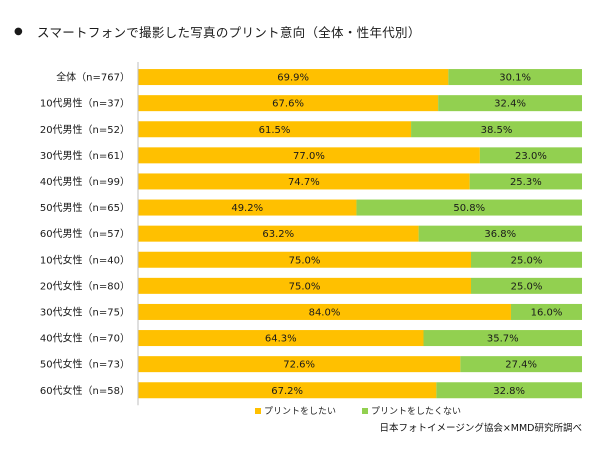  I want to click on data-label-not-want: 50.8%, so click(469, 208).